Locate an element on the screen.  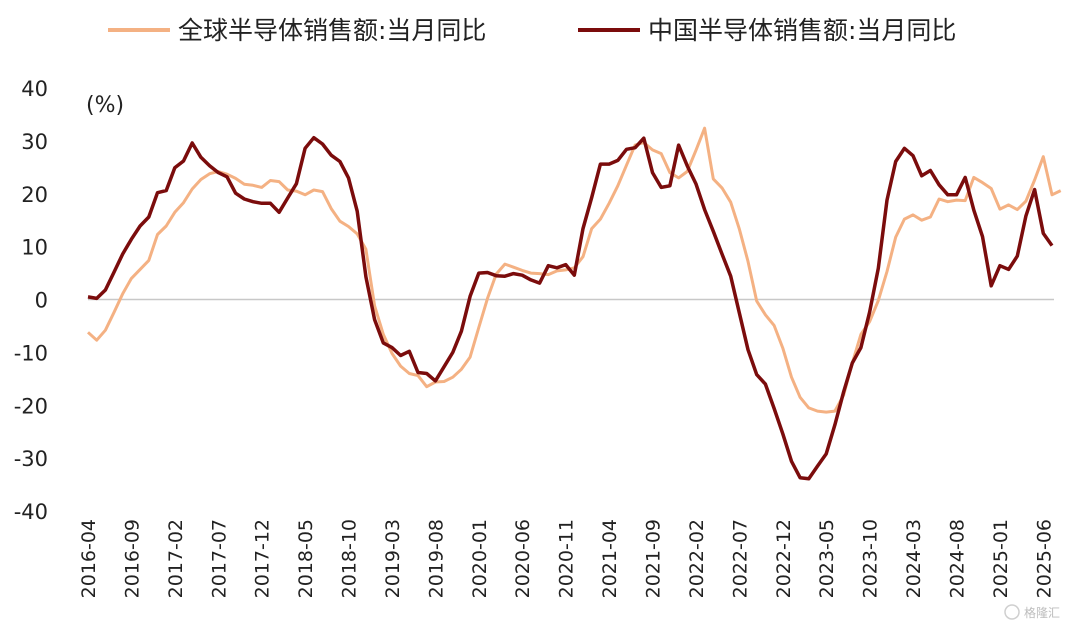
y-tick-label: -40 is located at coordinates (31, 512).